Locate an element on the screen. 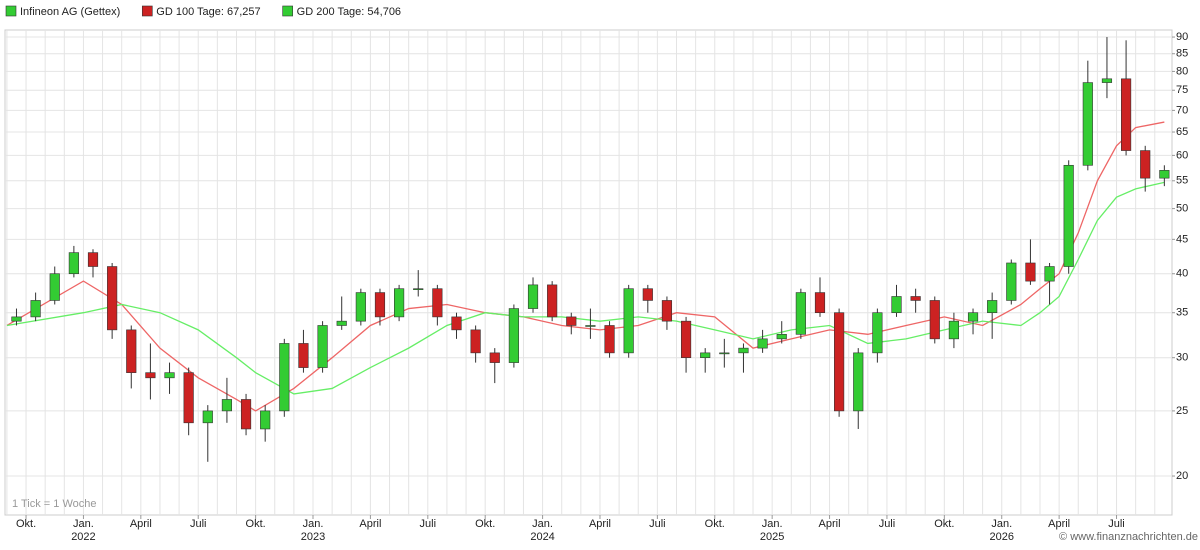 This screenshot has width=1200, height=550. y-tick-label: 90 is located at coordinates (1182, 37).